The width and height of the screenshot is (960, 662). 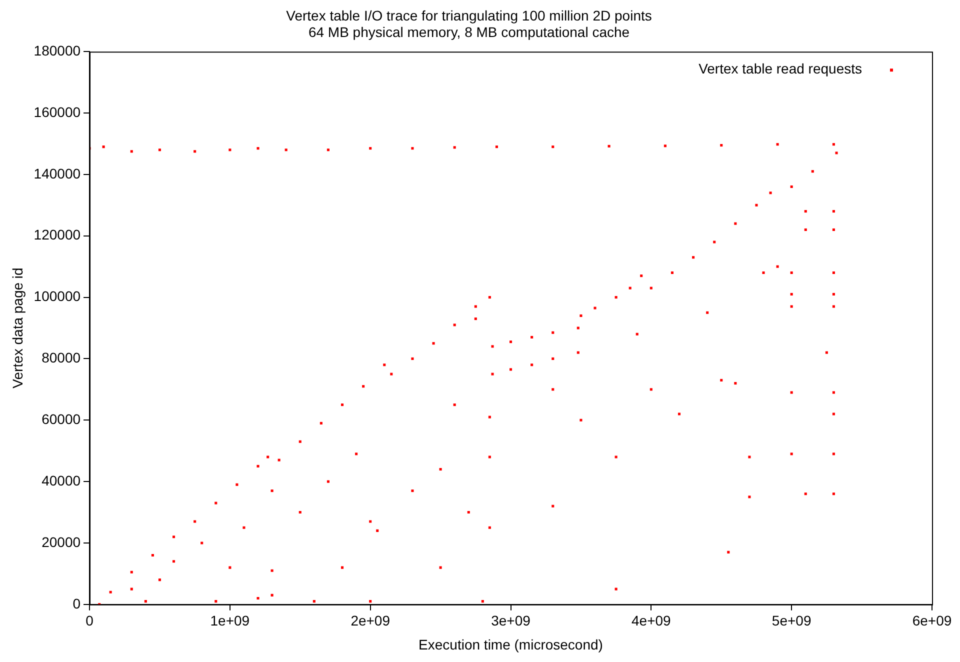 I want to click on y-tick-label: 160000, so click(x=57, y=112).